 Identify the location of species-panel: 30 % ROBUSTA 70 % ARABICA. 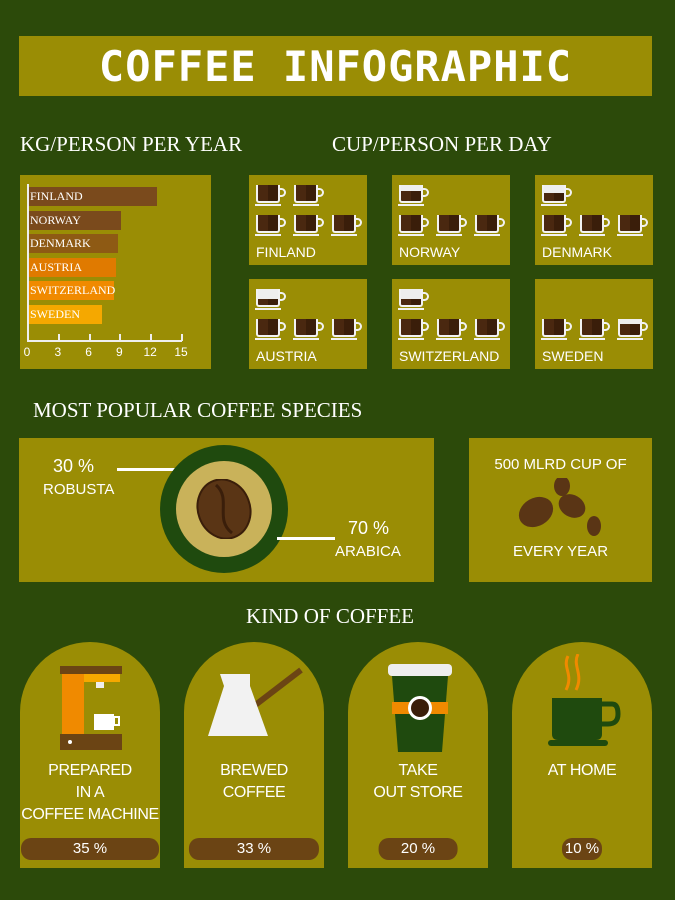
(226, 510).